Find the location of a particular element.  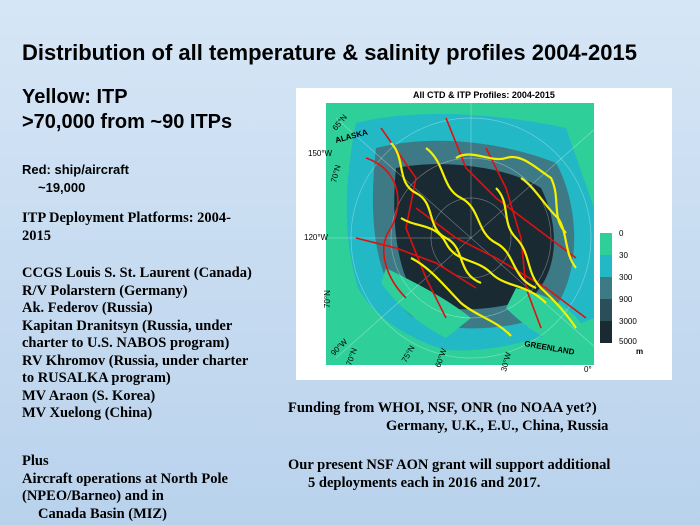

aon-line: 5 deployments each in 2016 and 2017. is located at coordinates (424, 482).